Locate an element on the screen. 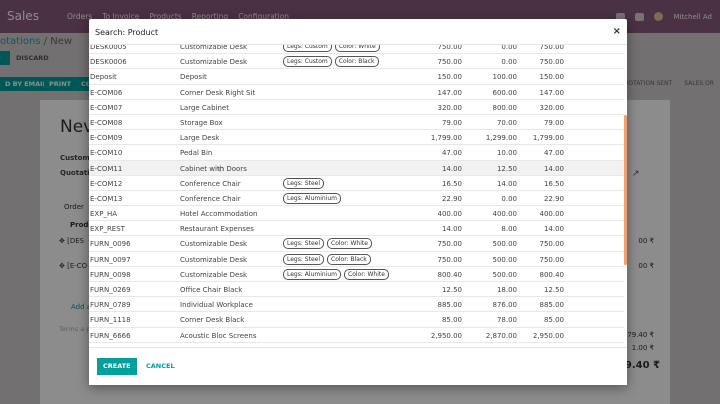 Image resolution: width=720 pixels, height=404 pixels. sales-price: 22.90 is located at coordinates (451, 198).